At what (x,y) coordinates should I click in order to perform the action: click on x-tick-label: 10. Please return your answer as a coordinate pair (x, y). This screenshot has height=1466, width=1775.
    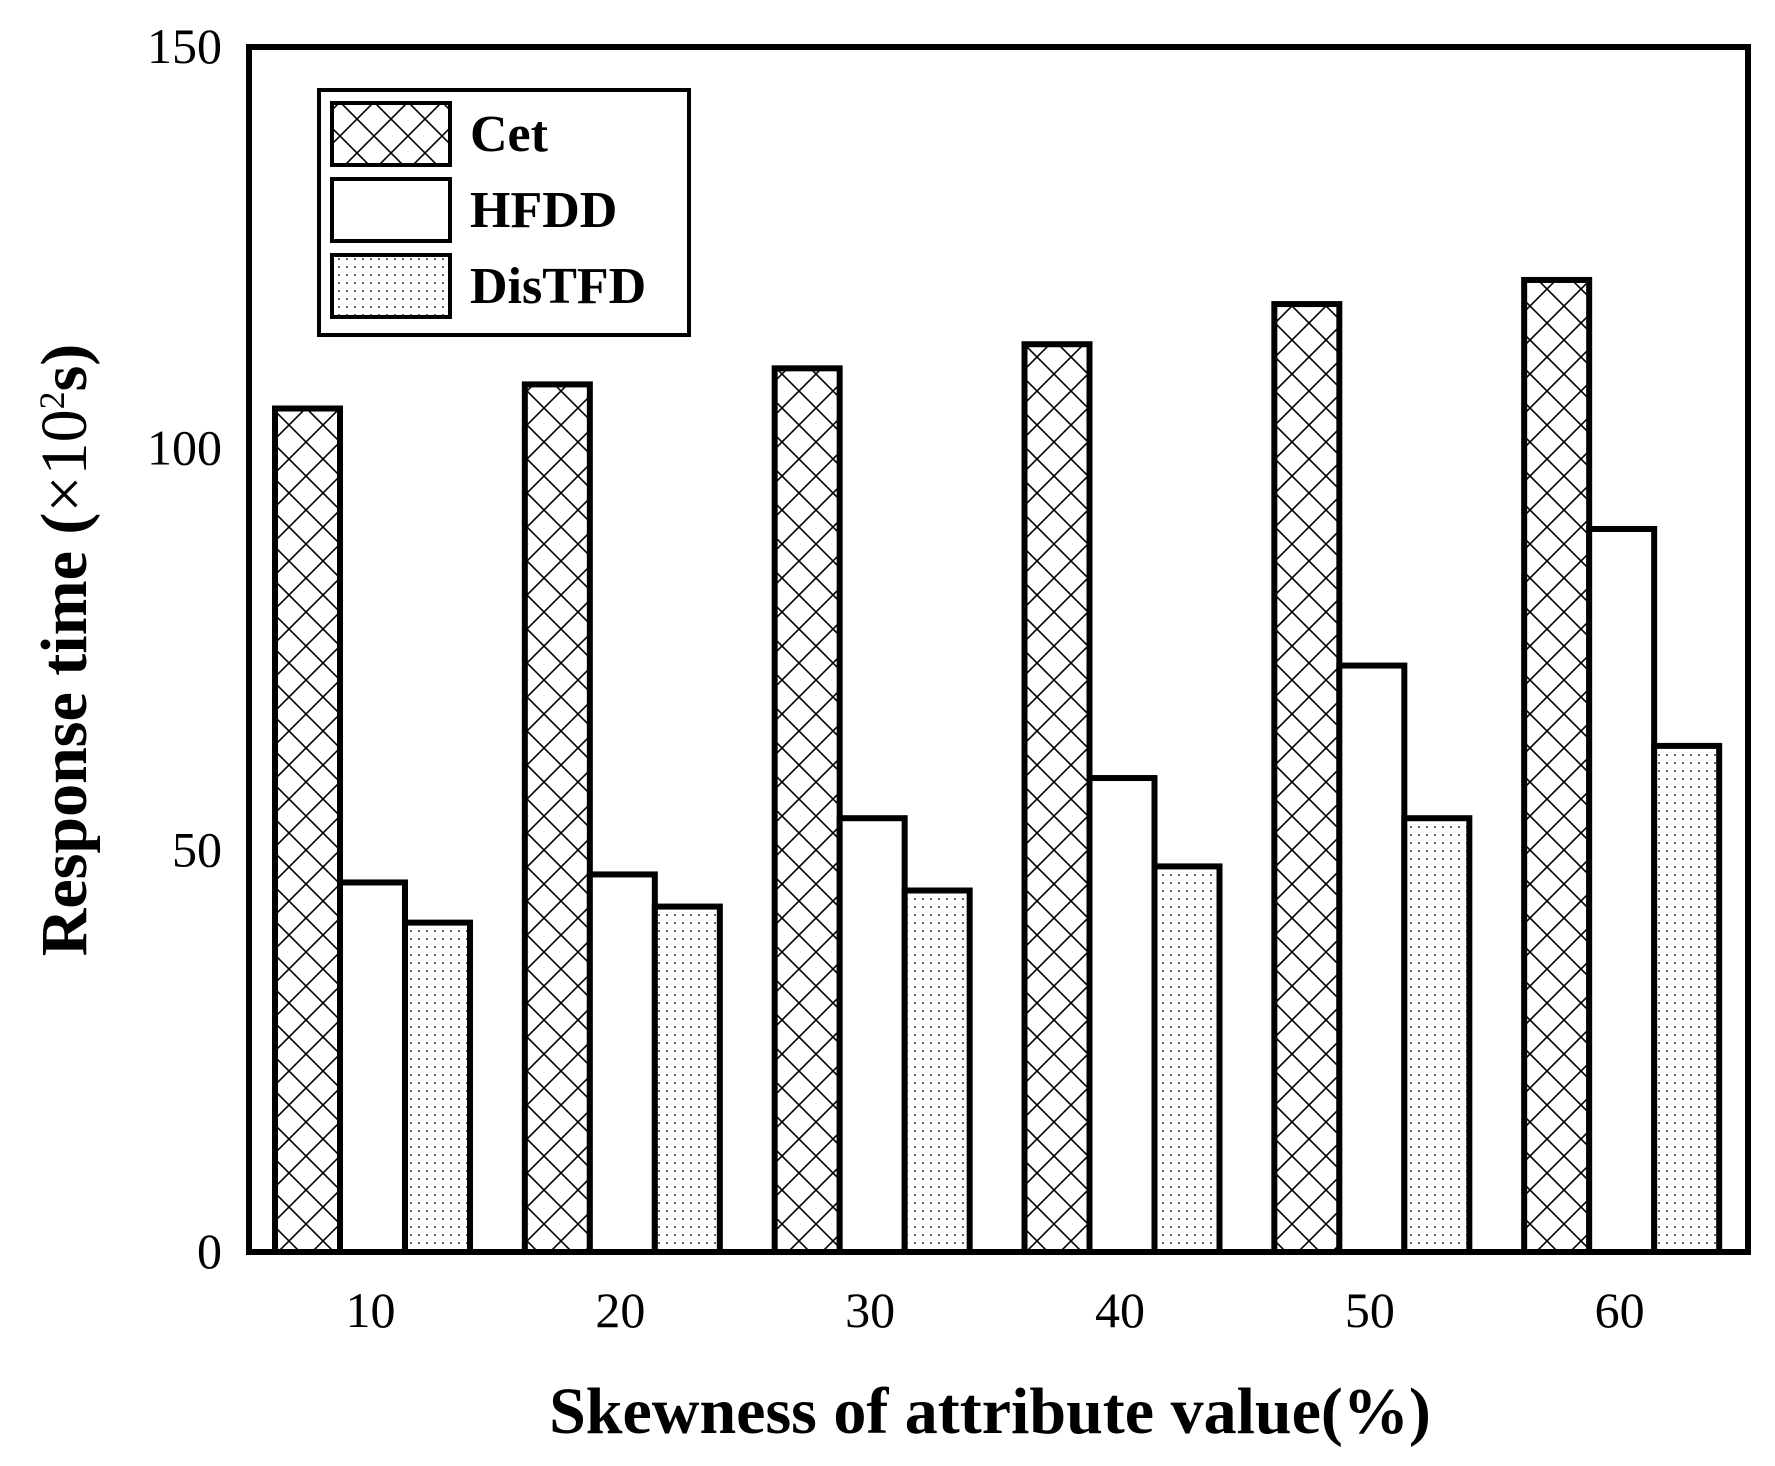
    Looking at the image, I should click on (371, 1310).